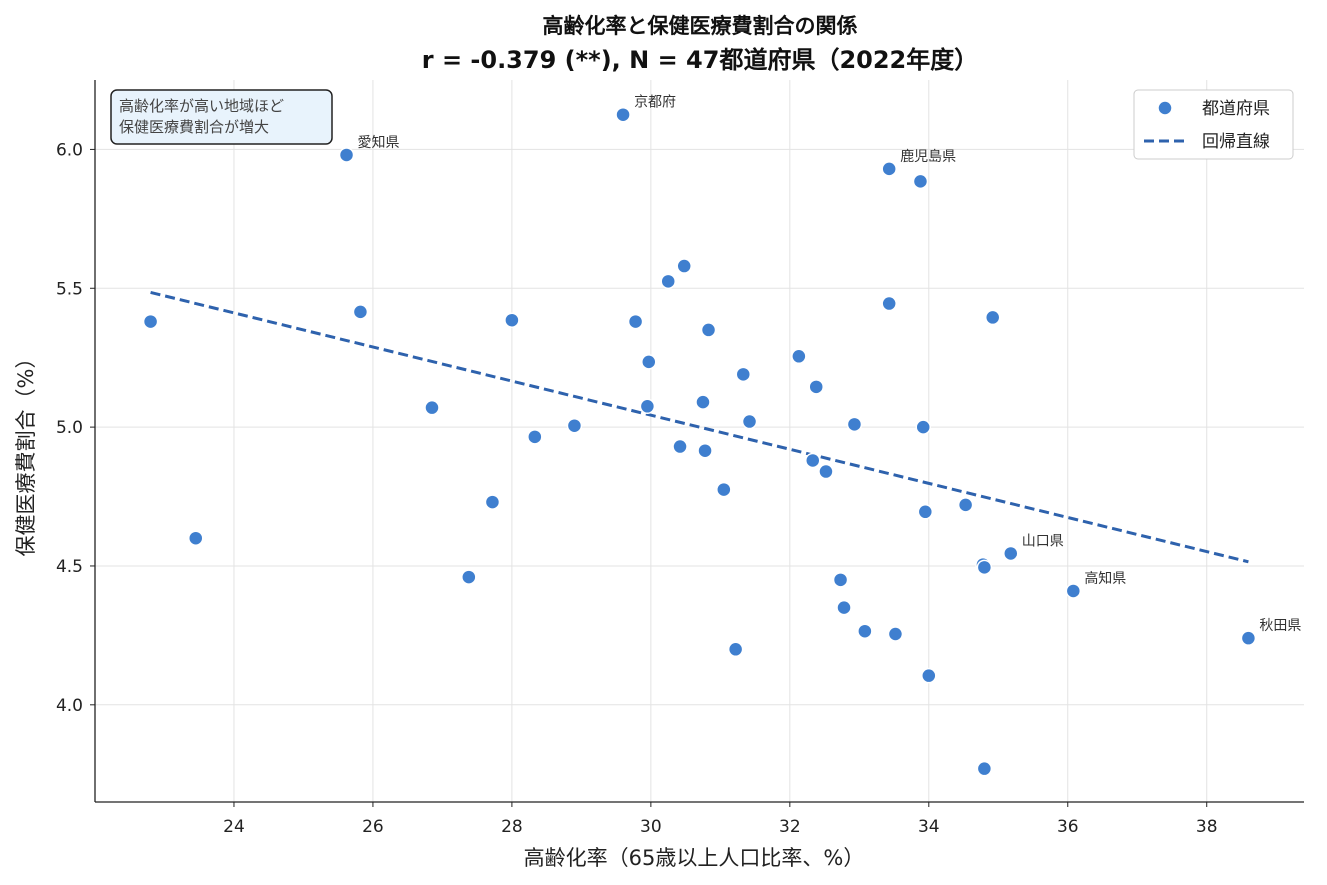 The height and width of the screenshot is (885, 1327). What do you see at coordinates (379, 142) in the screenshot?
I see `point-label: 愛知県` at bounding box center [379, 142].